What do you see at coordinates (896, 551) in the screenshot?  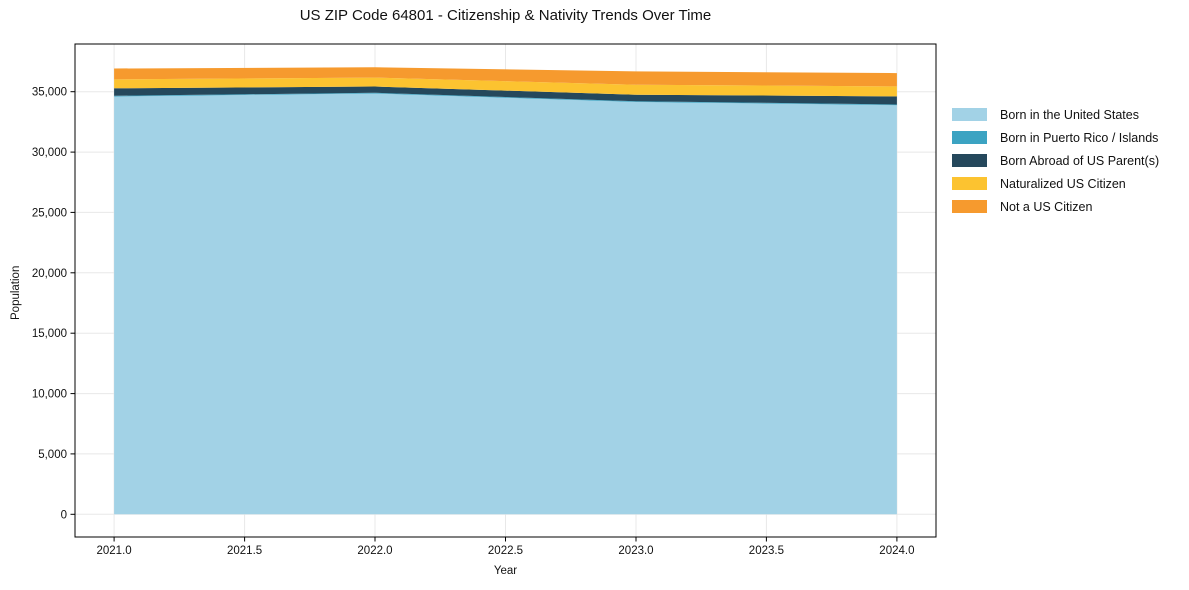 I see `x-tick-label: 2024.0` at bounding box center [896, 551].